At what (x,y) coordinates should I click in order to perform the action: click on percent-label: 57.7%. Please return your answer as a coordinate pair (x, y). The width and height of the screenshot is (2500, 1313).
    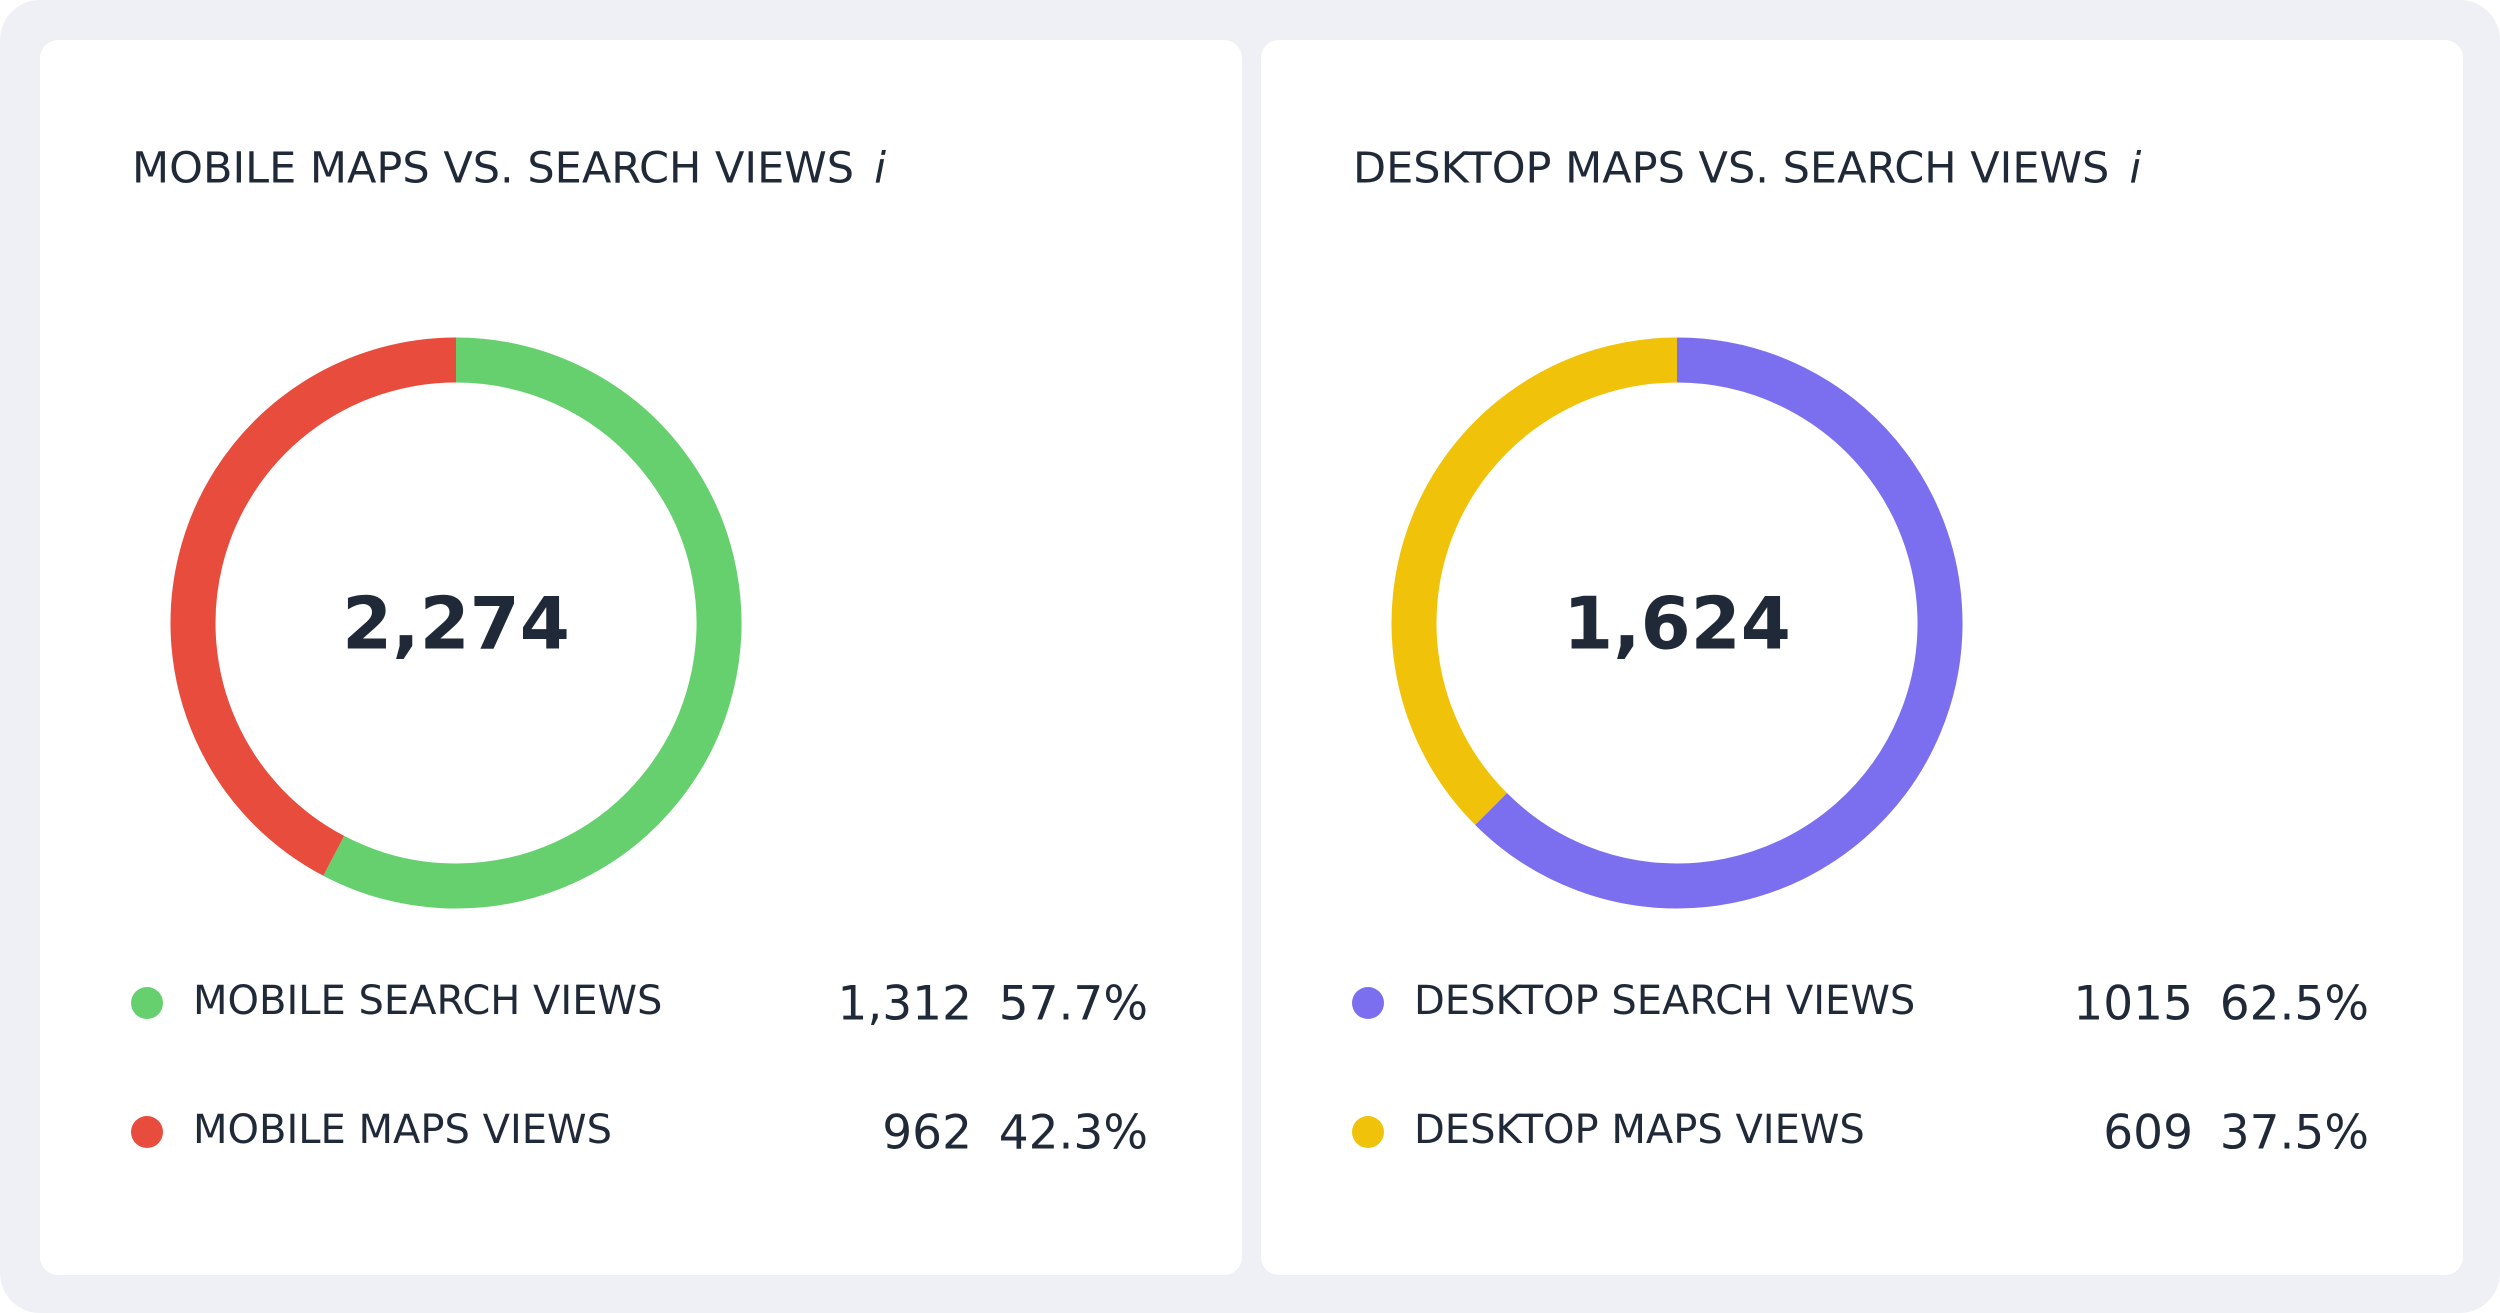
    Looking at the image, I should click on (1073, 1004).